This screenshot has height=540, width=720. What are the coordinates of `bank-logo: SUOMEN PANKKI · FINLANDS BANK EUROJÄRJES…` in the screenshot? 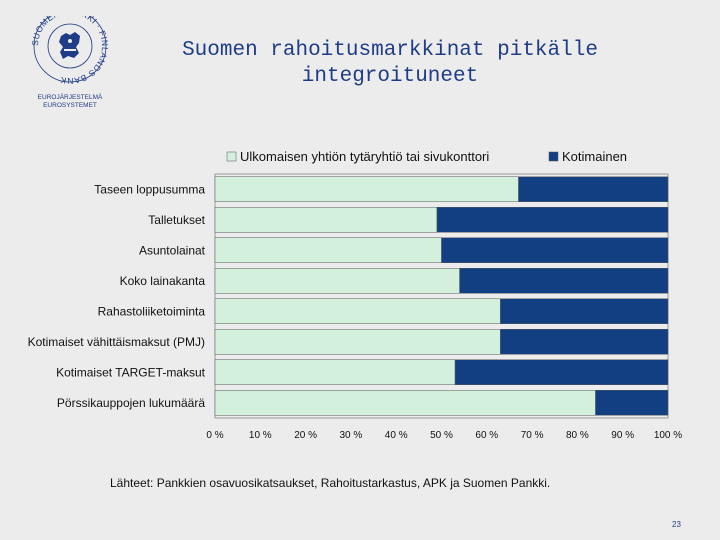 It's located at (70, 62).